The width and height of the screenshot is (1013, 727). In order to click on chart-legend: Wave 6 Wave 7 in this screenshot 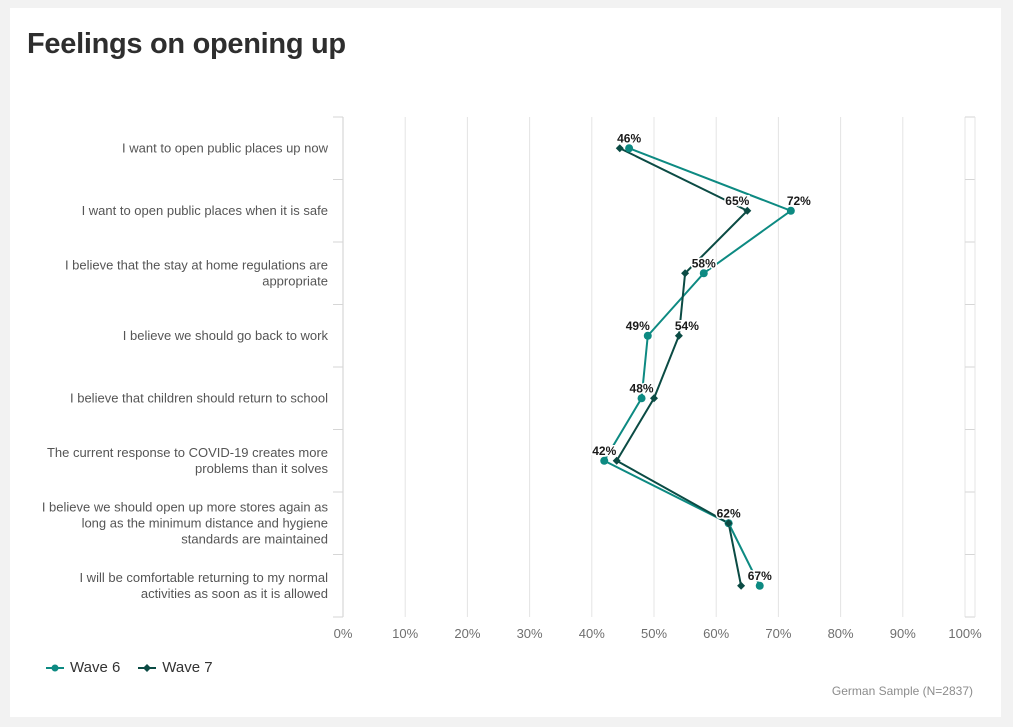, I will do `click(129, 667)`.